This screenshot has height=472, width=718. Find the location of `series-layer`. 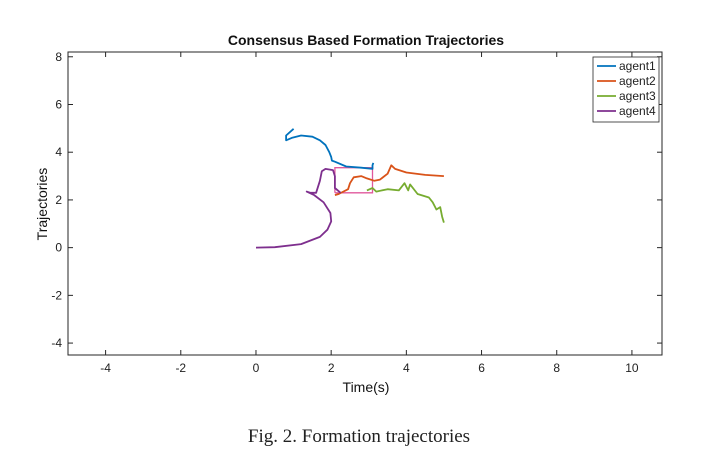

series-layer is located at coordinates (350, 188).